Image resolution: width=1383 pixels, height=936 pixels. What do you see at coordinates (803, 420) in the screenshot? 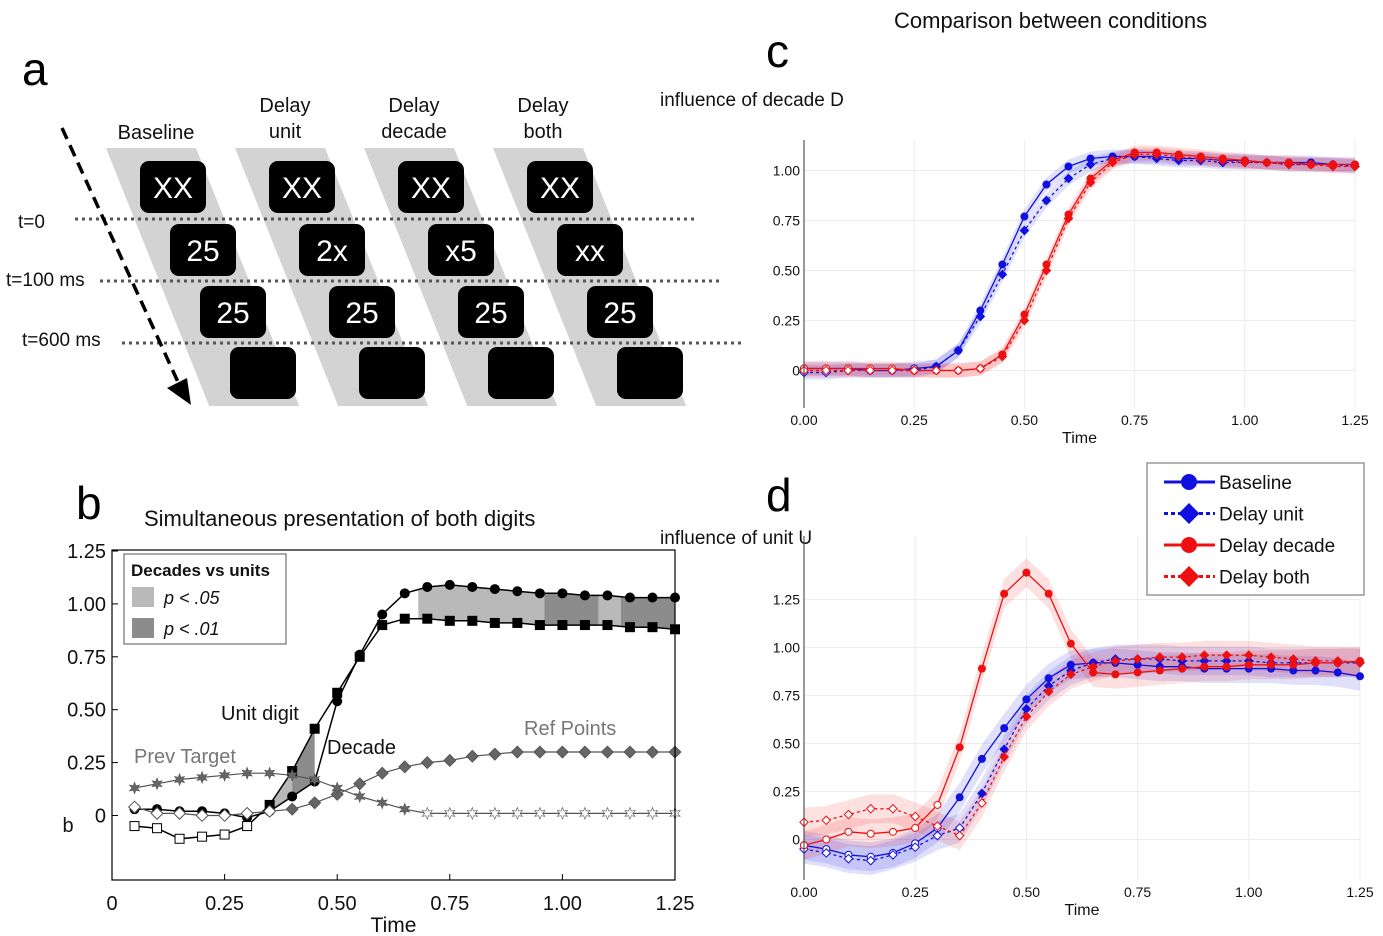
I see `x-tick-label: 0.00` at bounding box center [803, 420].